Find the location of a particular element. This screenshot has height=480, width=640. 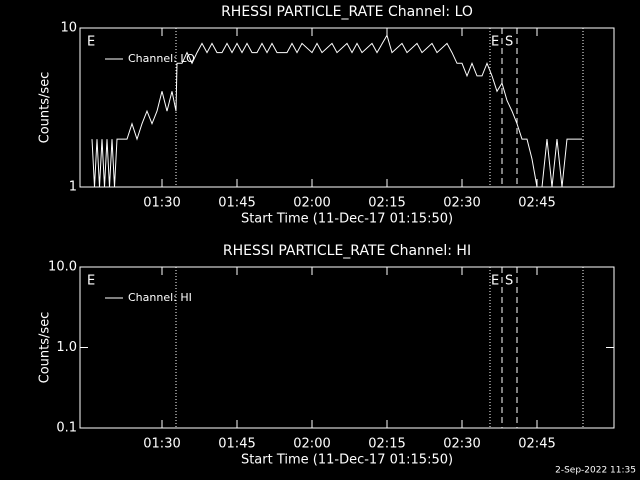

legend-label: Channel: LO is located at coordinates (161, 58).